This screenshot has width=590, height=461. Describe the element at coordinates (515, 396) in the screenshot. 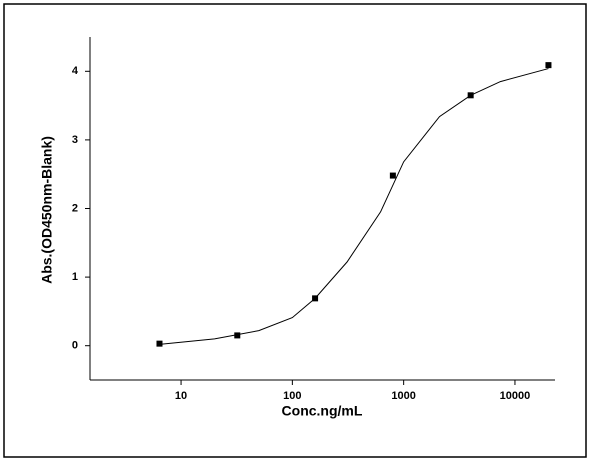

I see `x-tick-label: 10000` at that location.